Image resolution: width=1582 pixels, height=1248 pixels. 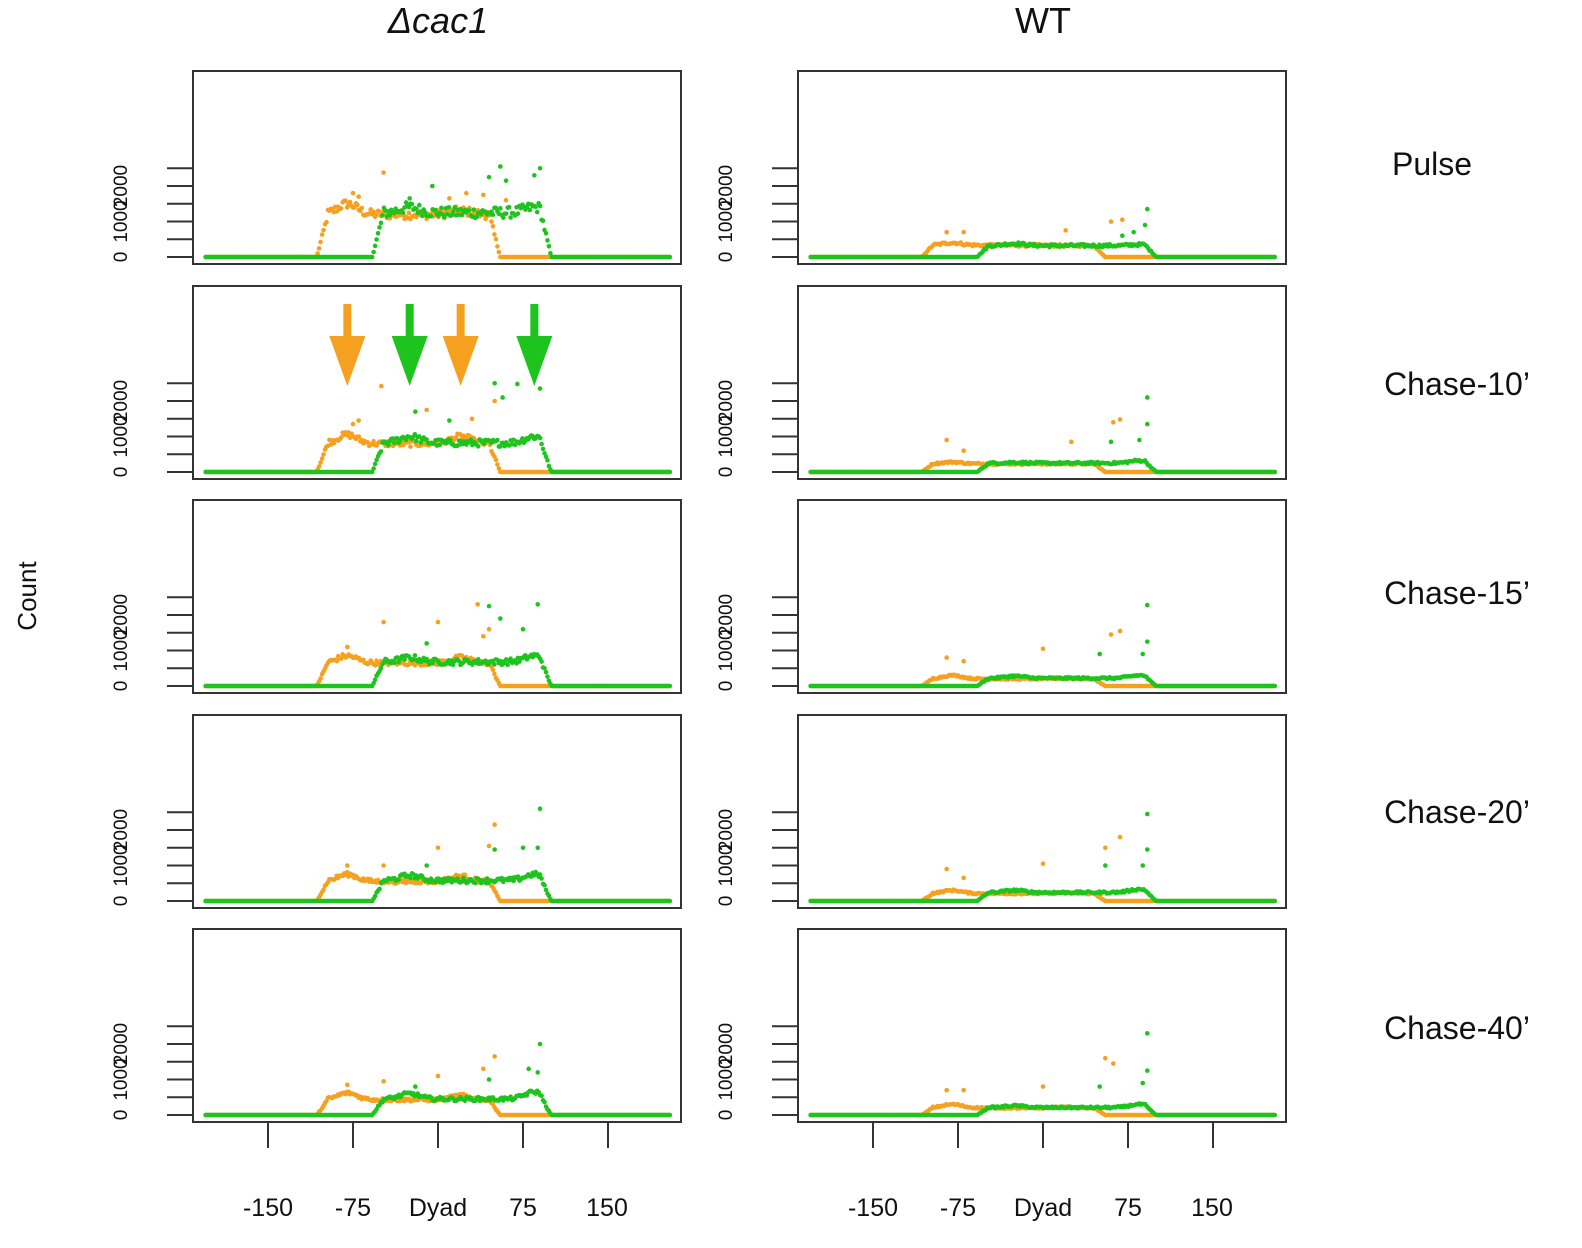 I want to click on y-tick-label: 1000, so click(x=726, y=221).